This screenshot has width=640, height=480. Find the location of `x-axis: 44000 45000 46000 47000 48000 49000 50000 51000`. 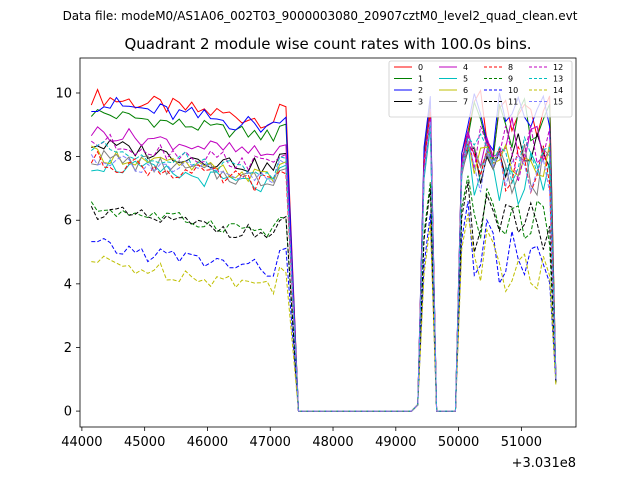

x-axis: 44000 45000 46000 47000 48000 49000 50000 51000 is located at coordinates (301, 438).